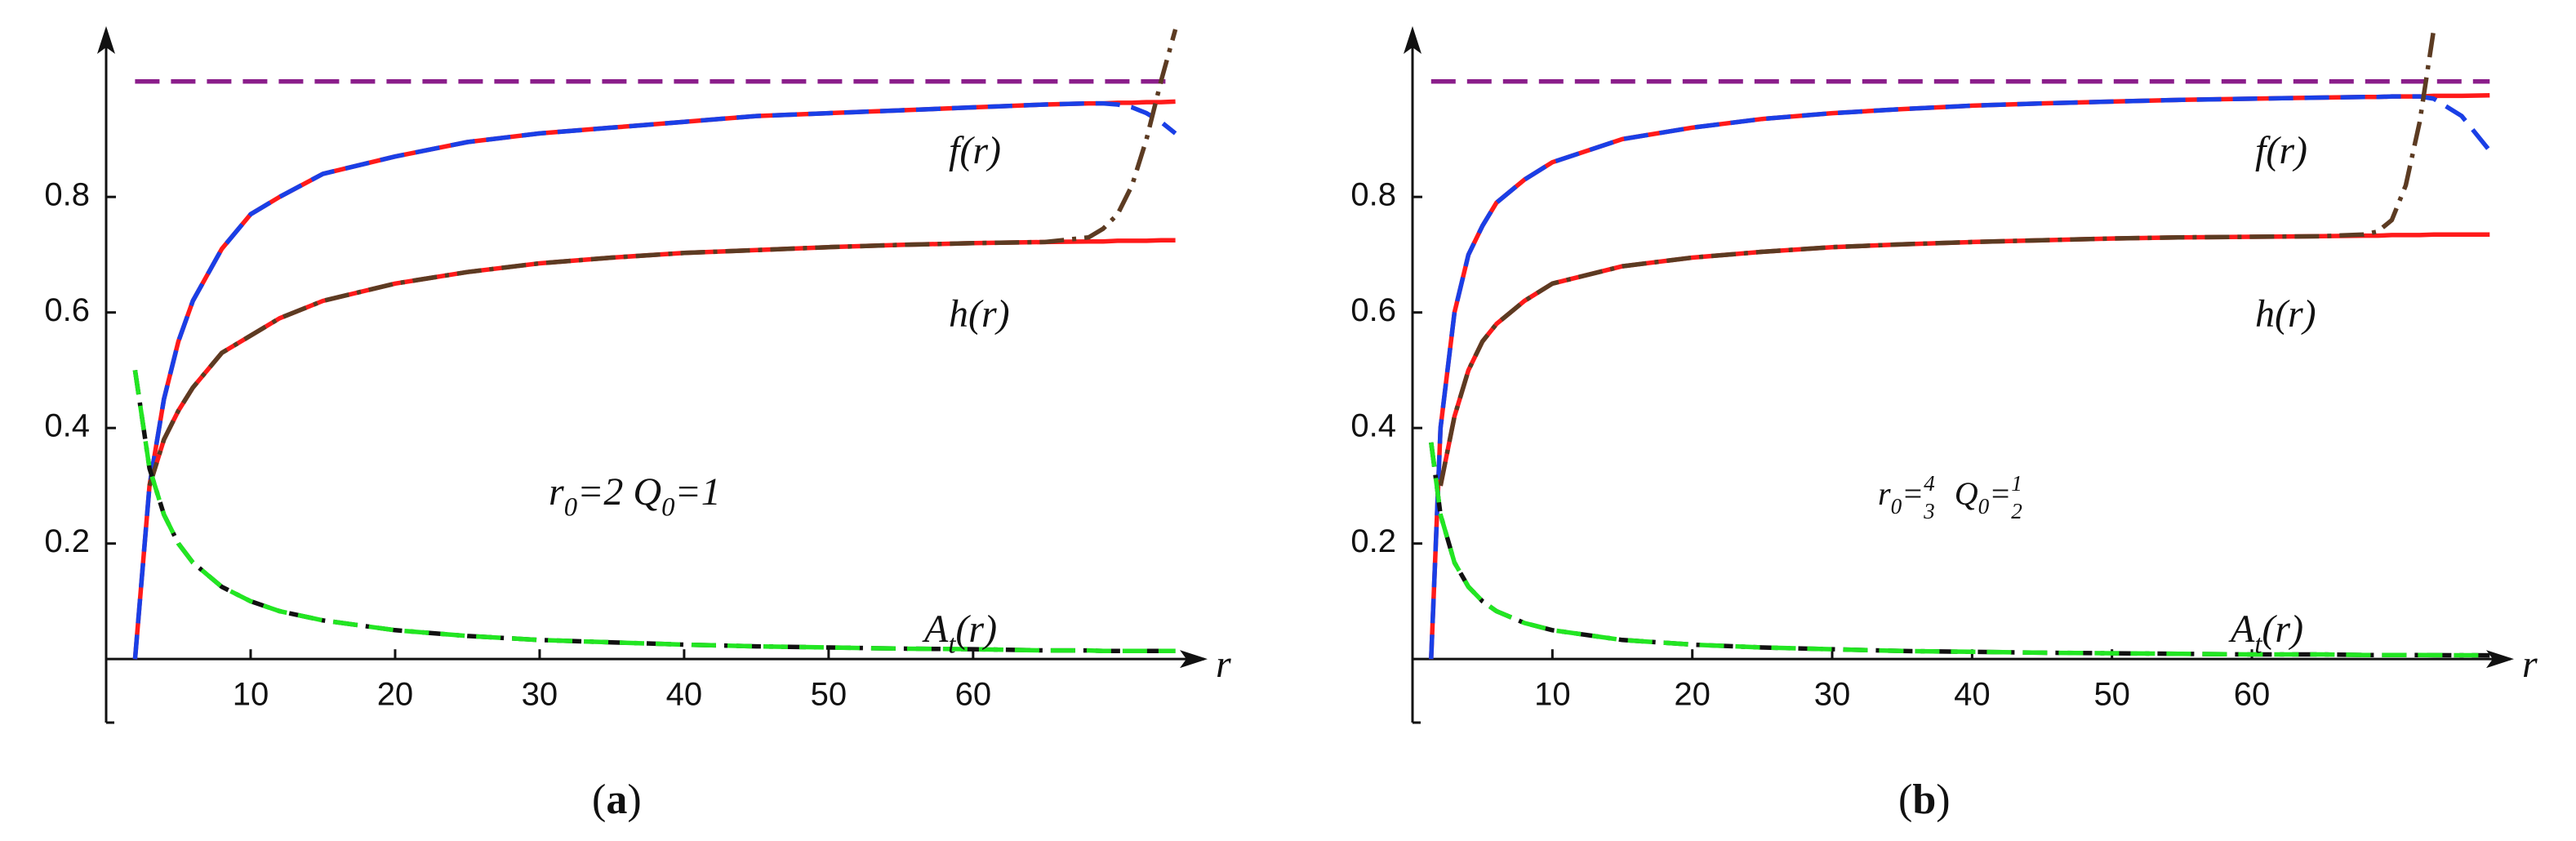 This screenshot has height=841, width=2576. What do you see at coordinates (2016, 483) in the screenshot?
I see `annotation: 1` at bounding box center [2016, 483].